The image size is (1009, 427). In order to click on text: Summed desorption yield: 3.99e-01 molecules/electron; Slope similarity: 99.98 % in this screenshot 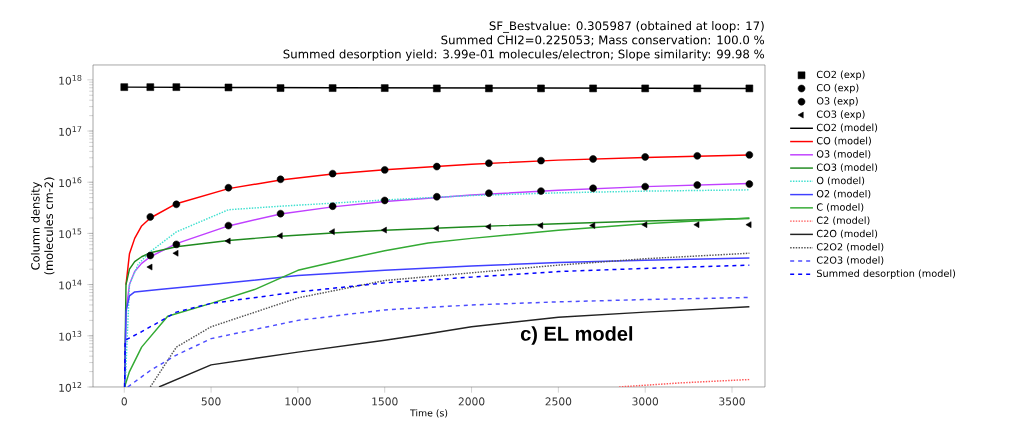, I will do `click(524, 55)`.